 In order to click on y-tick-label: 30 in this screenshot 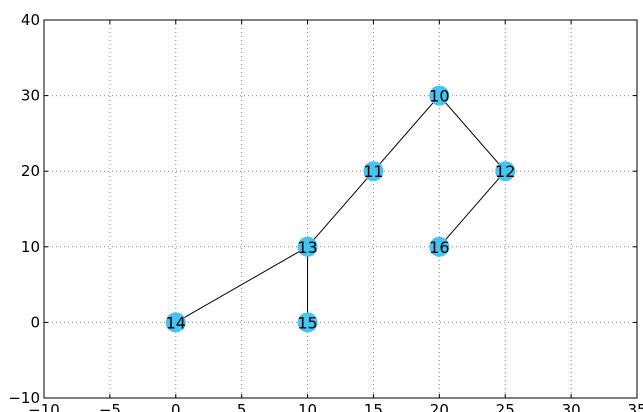, I will do `click(30, 96)`.